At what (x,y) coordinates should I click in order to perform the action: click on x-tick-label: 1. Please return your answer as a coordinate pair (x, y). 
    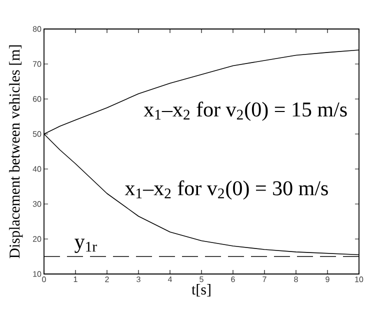
    Looking at the image, I should click on (76, 279).